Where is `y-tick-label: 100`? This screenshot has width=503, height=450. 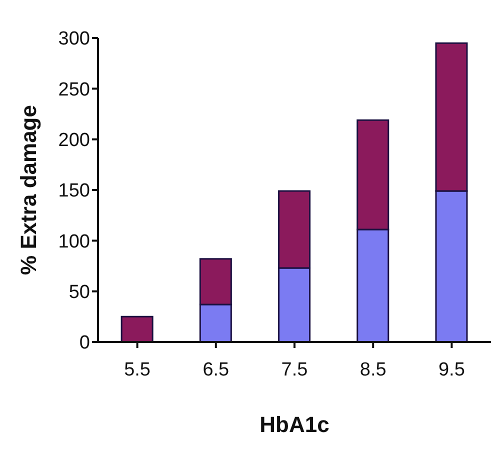 y-tick-label: 100 is located at coordinates (74, 241).